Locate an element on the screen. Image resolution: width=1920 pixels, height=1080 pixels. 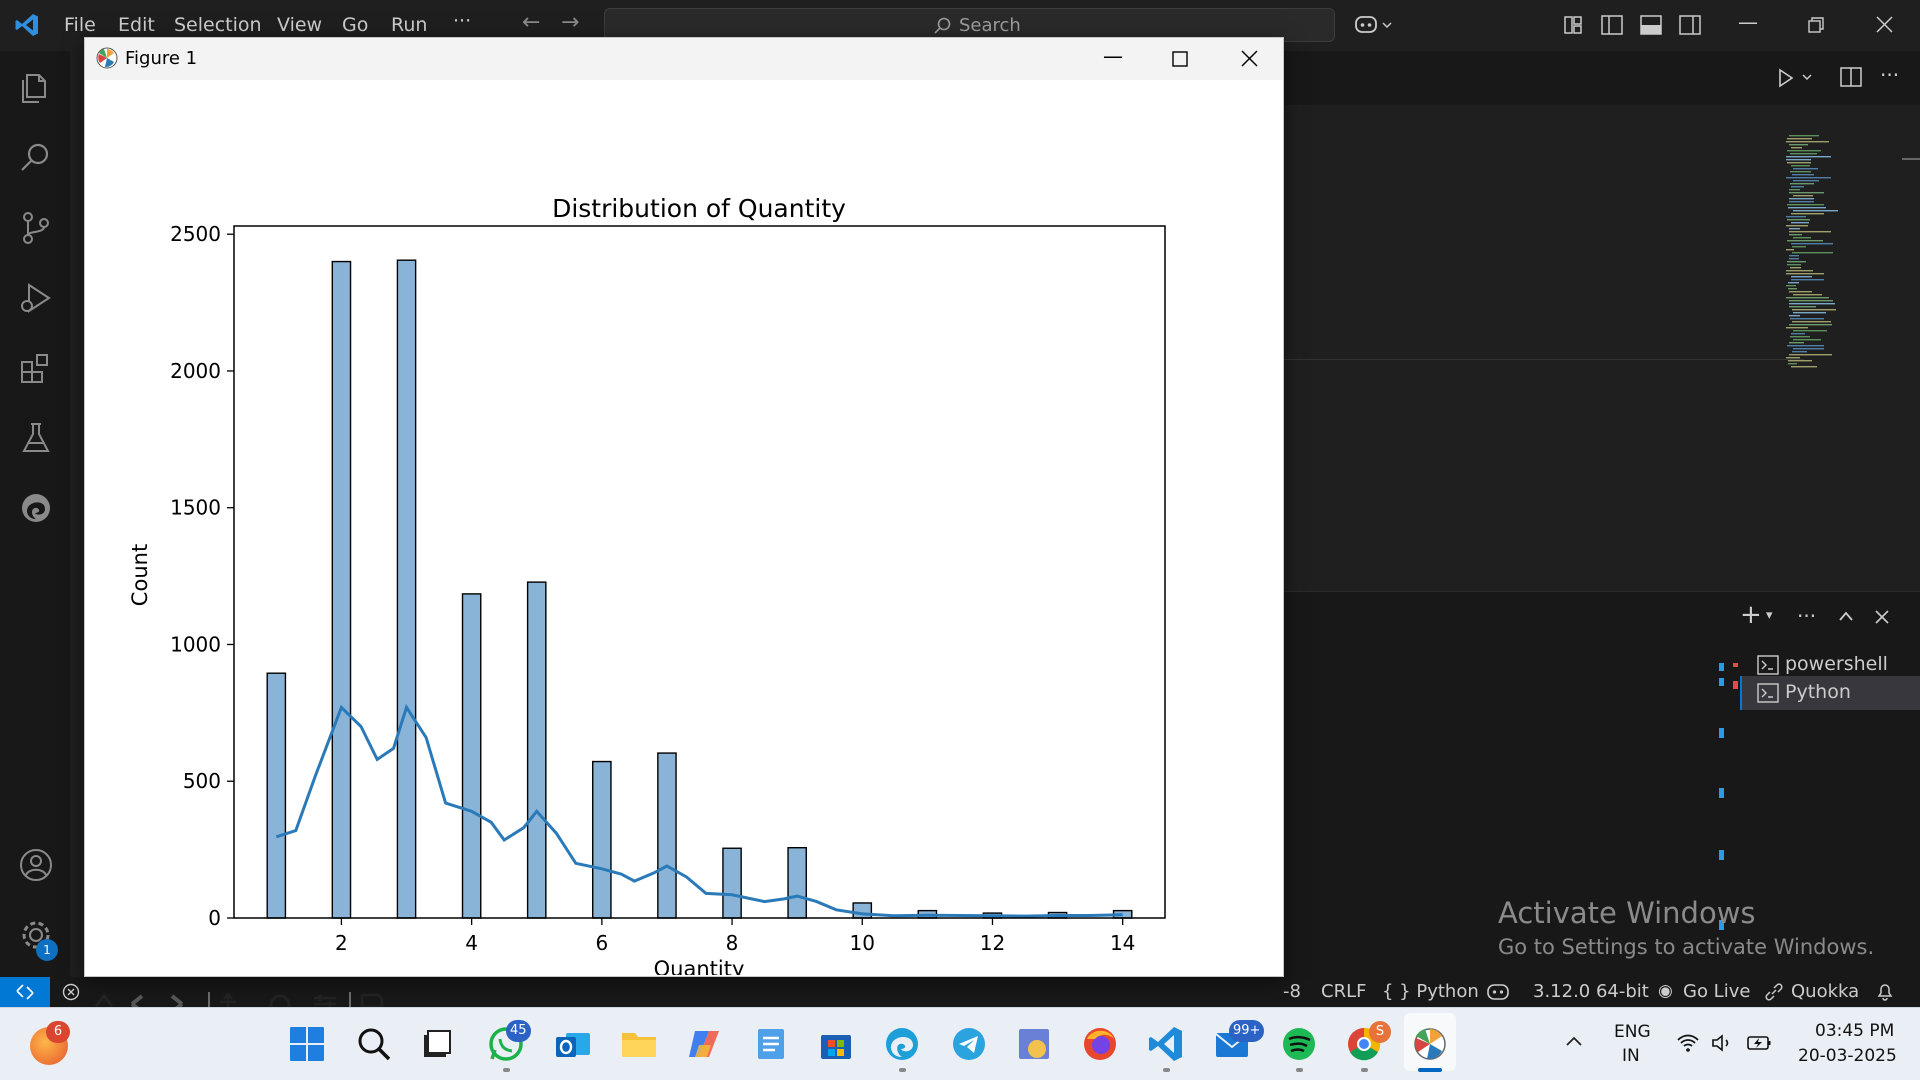
terminal-item-powershell: powershell is located at coordinates (1830, 666).